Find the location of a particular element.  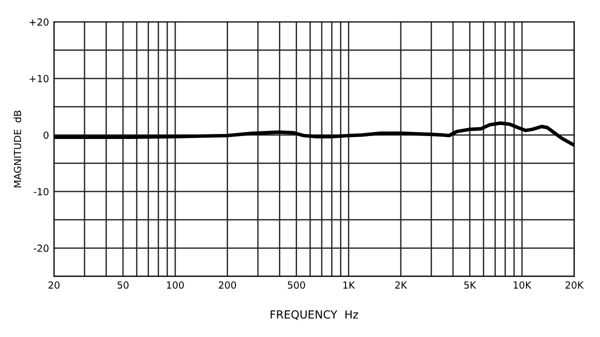

y-tick-label: -10 is located at coordinates (41, 192).